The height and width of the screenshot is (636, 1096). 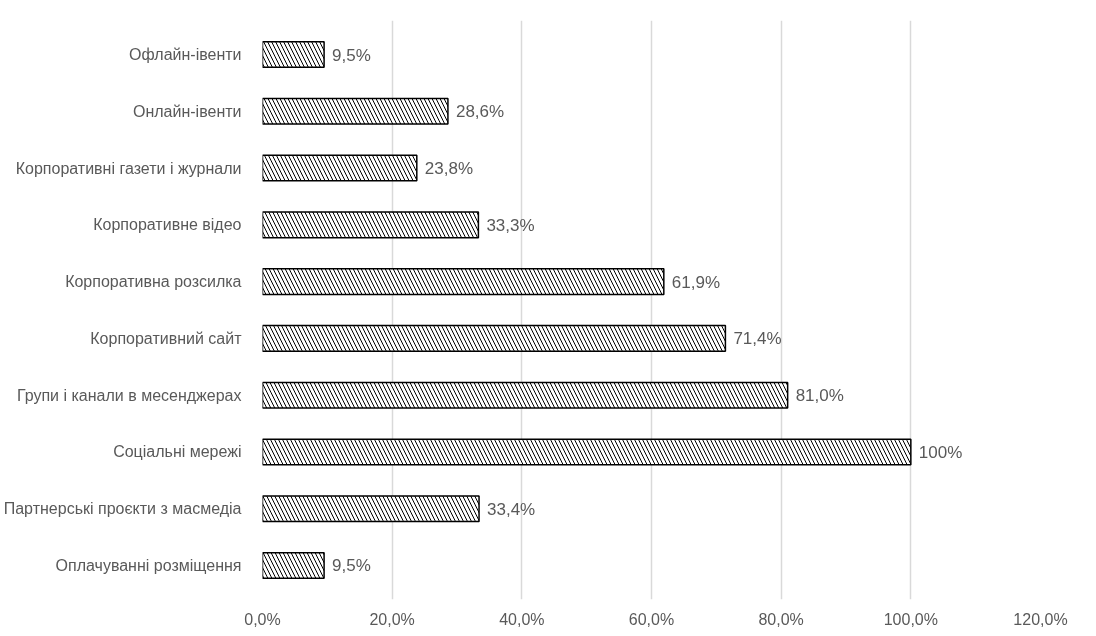 I want to click on y-tick-label: Корпоративні газети і журнали, so click(x=128, y=168).